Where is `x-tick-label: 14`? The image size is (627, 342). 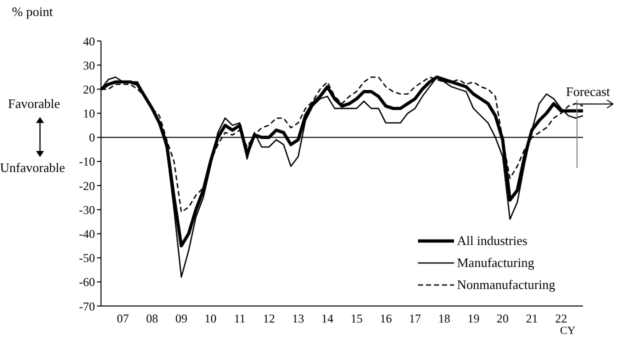
x-tick-label: 14 is located at coordinates (327, 319).